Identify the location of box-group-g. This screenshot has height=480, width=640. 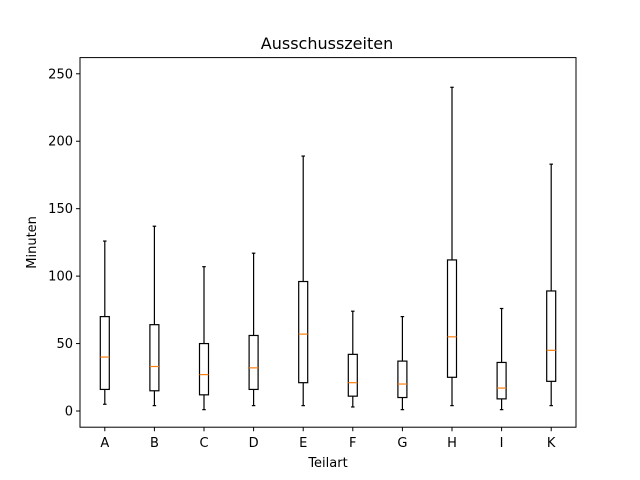
(402, 363).